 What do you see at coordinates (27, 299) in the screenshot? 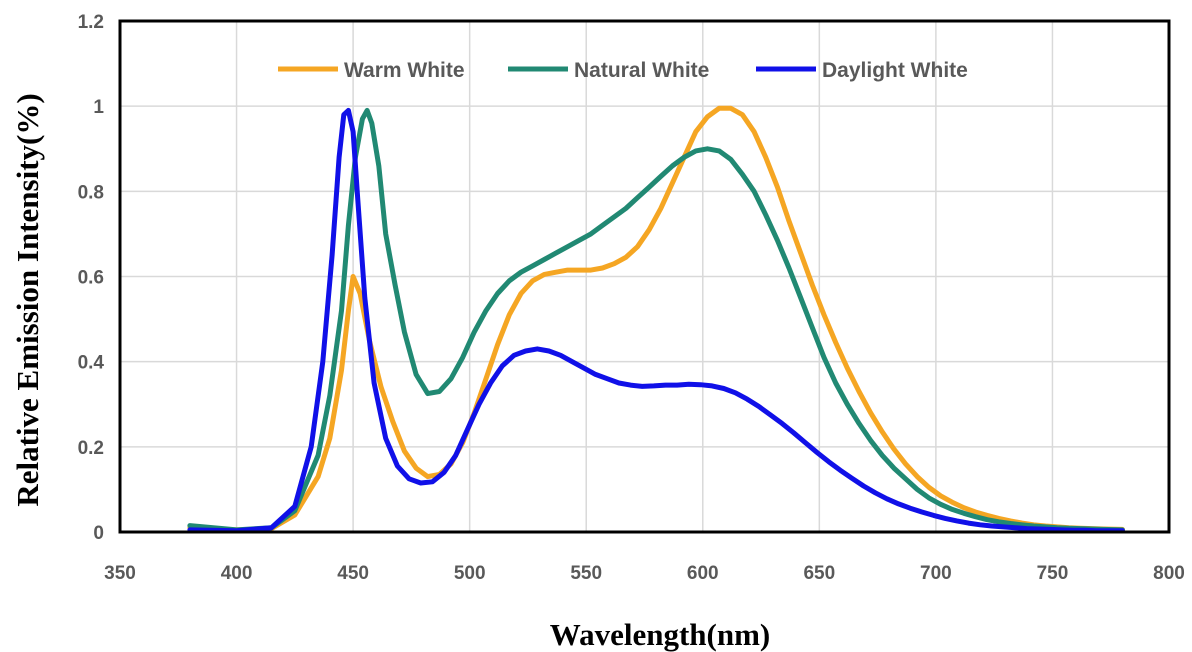
I see `y-axis-title: Relative Emission Intensity(%)` at bounding box center [27, 299].